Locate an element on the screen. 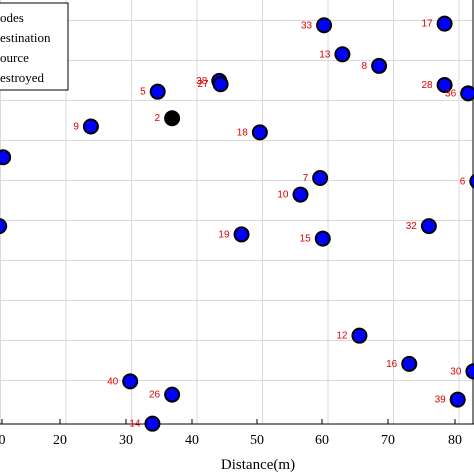 The image size is (474, 474). node-label: 9 is located at coordinates (76, 127).